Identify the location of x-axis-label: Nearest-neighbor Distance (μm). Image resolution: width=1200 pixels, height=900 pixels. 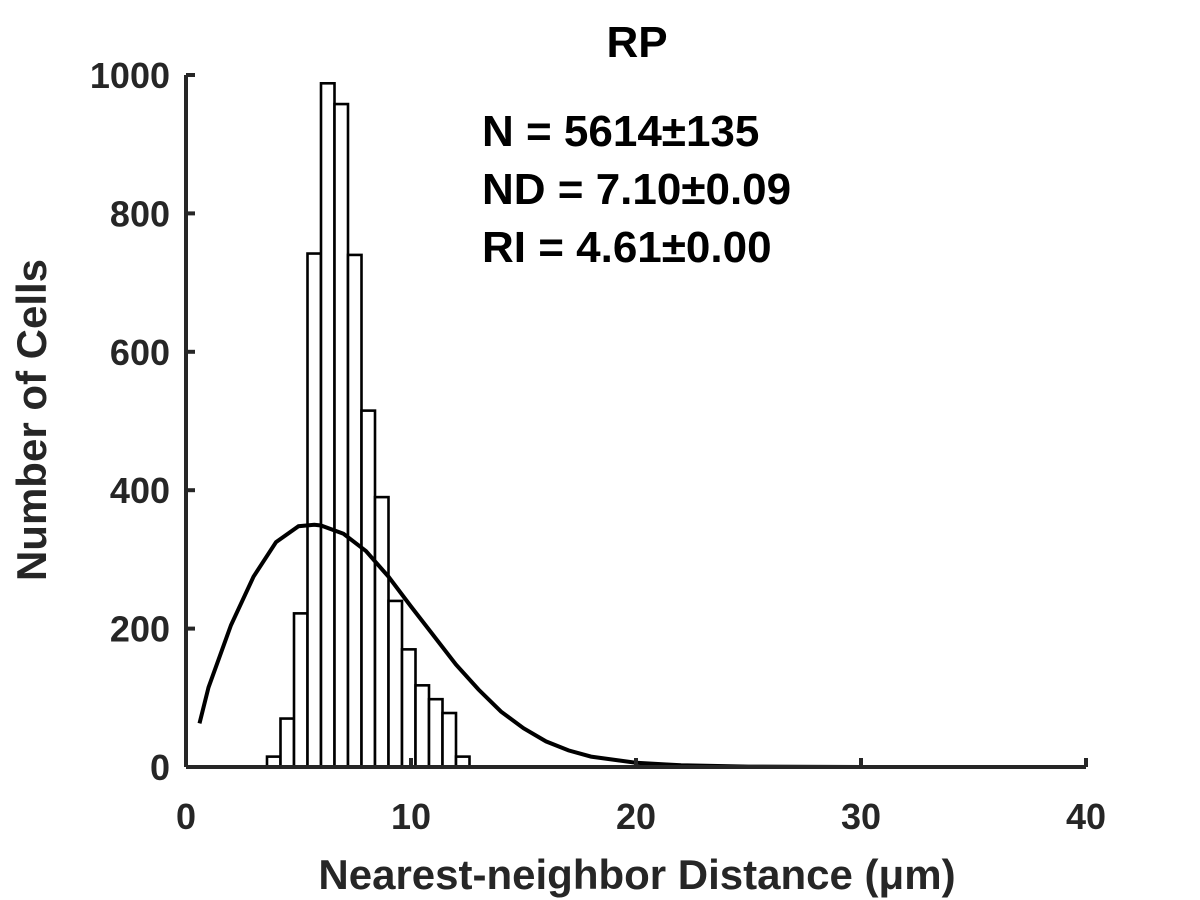
(636, 874).